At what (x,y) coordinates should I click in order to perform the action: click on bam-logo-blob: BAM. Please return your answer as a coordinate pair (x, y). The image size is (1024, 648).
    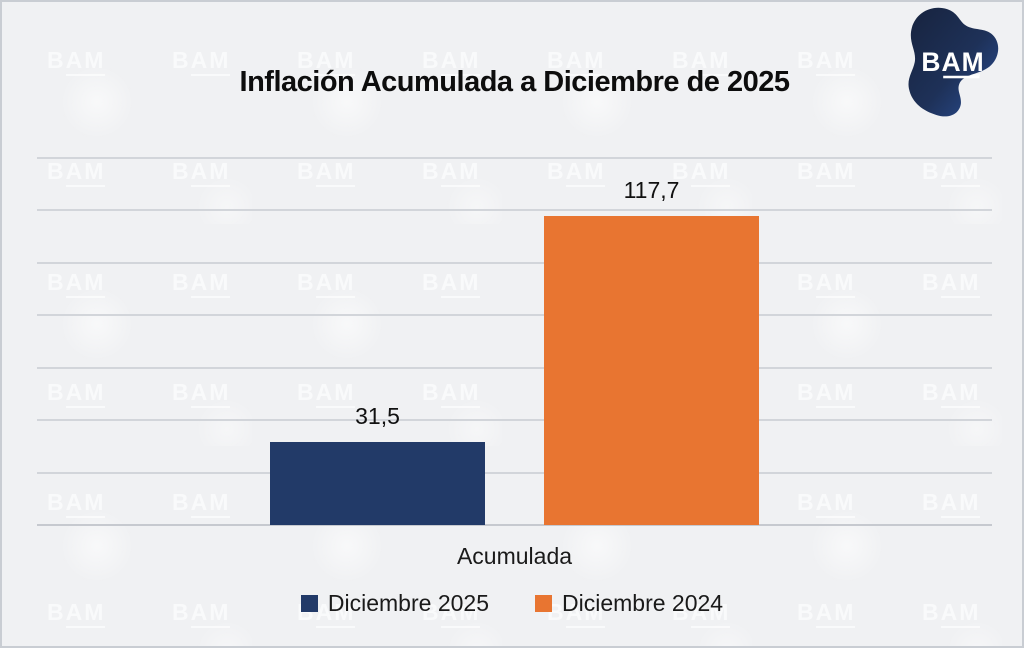
    Looking at the image, I should click on (953, 62).